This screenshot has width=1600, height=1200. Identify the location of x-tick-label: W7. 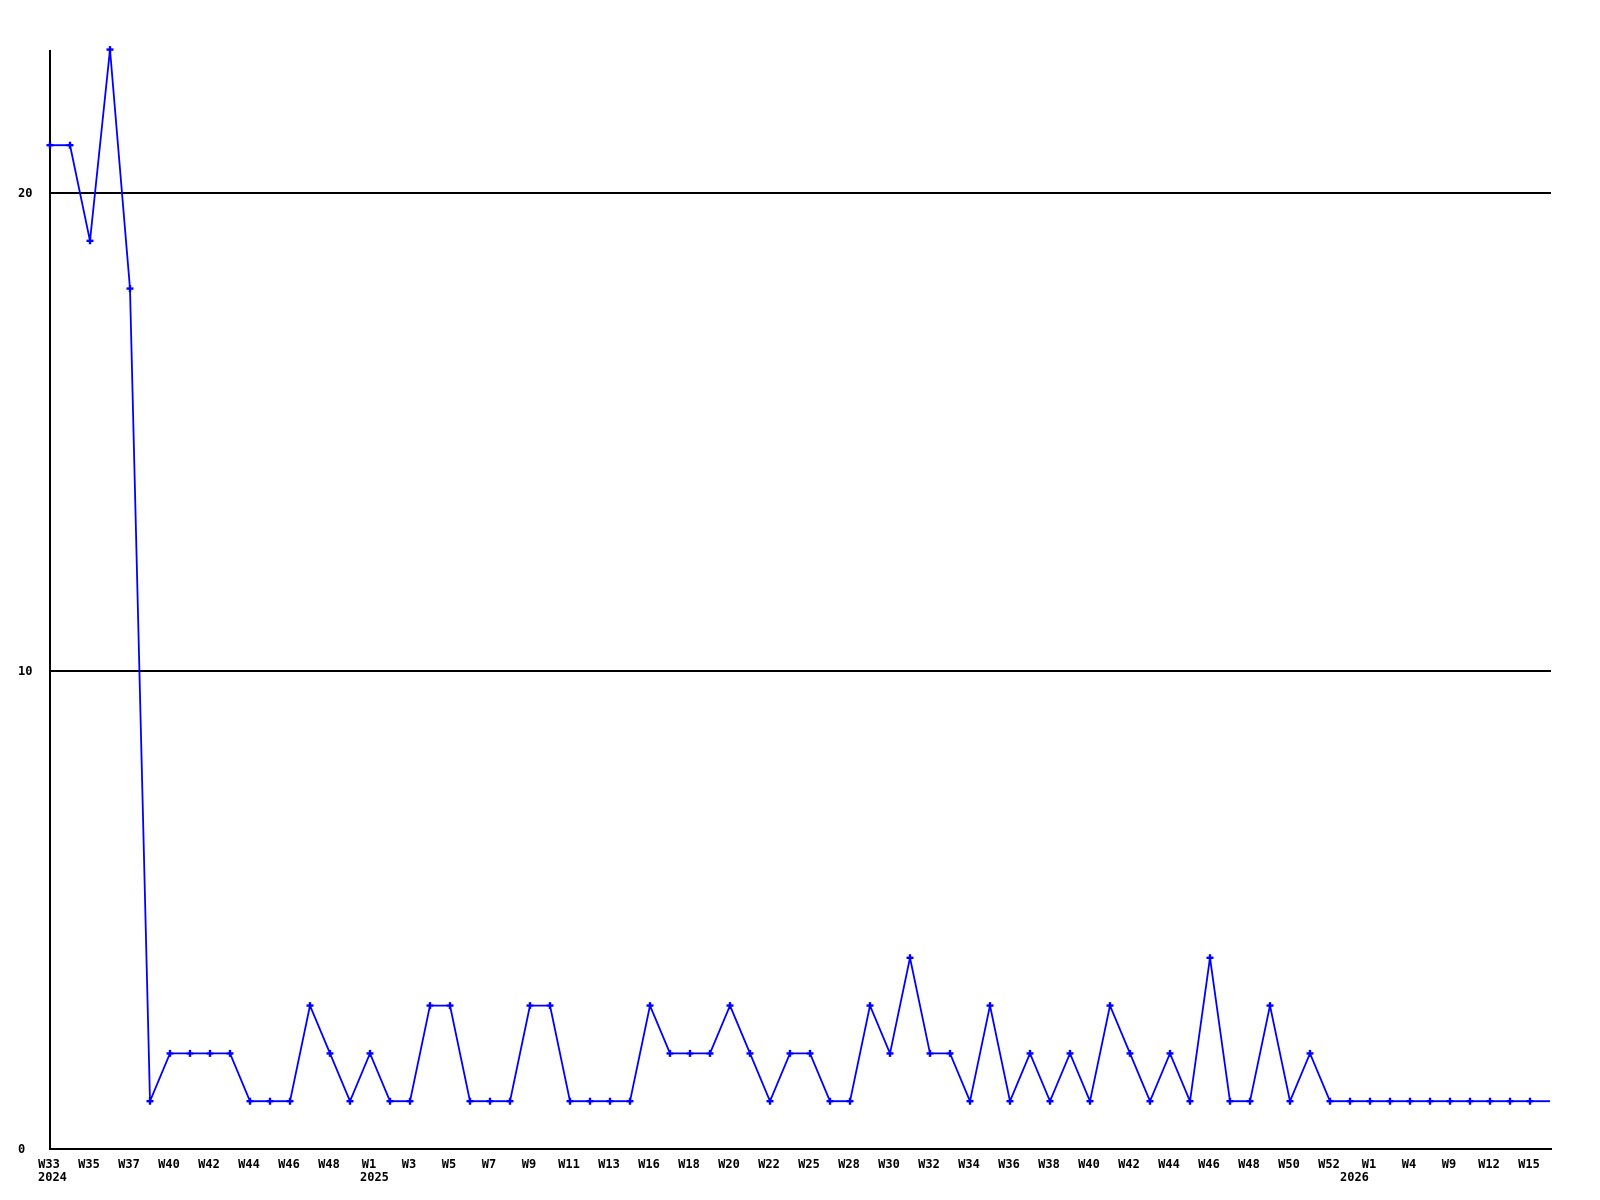
(489, 1164).